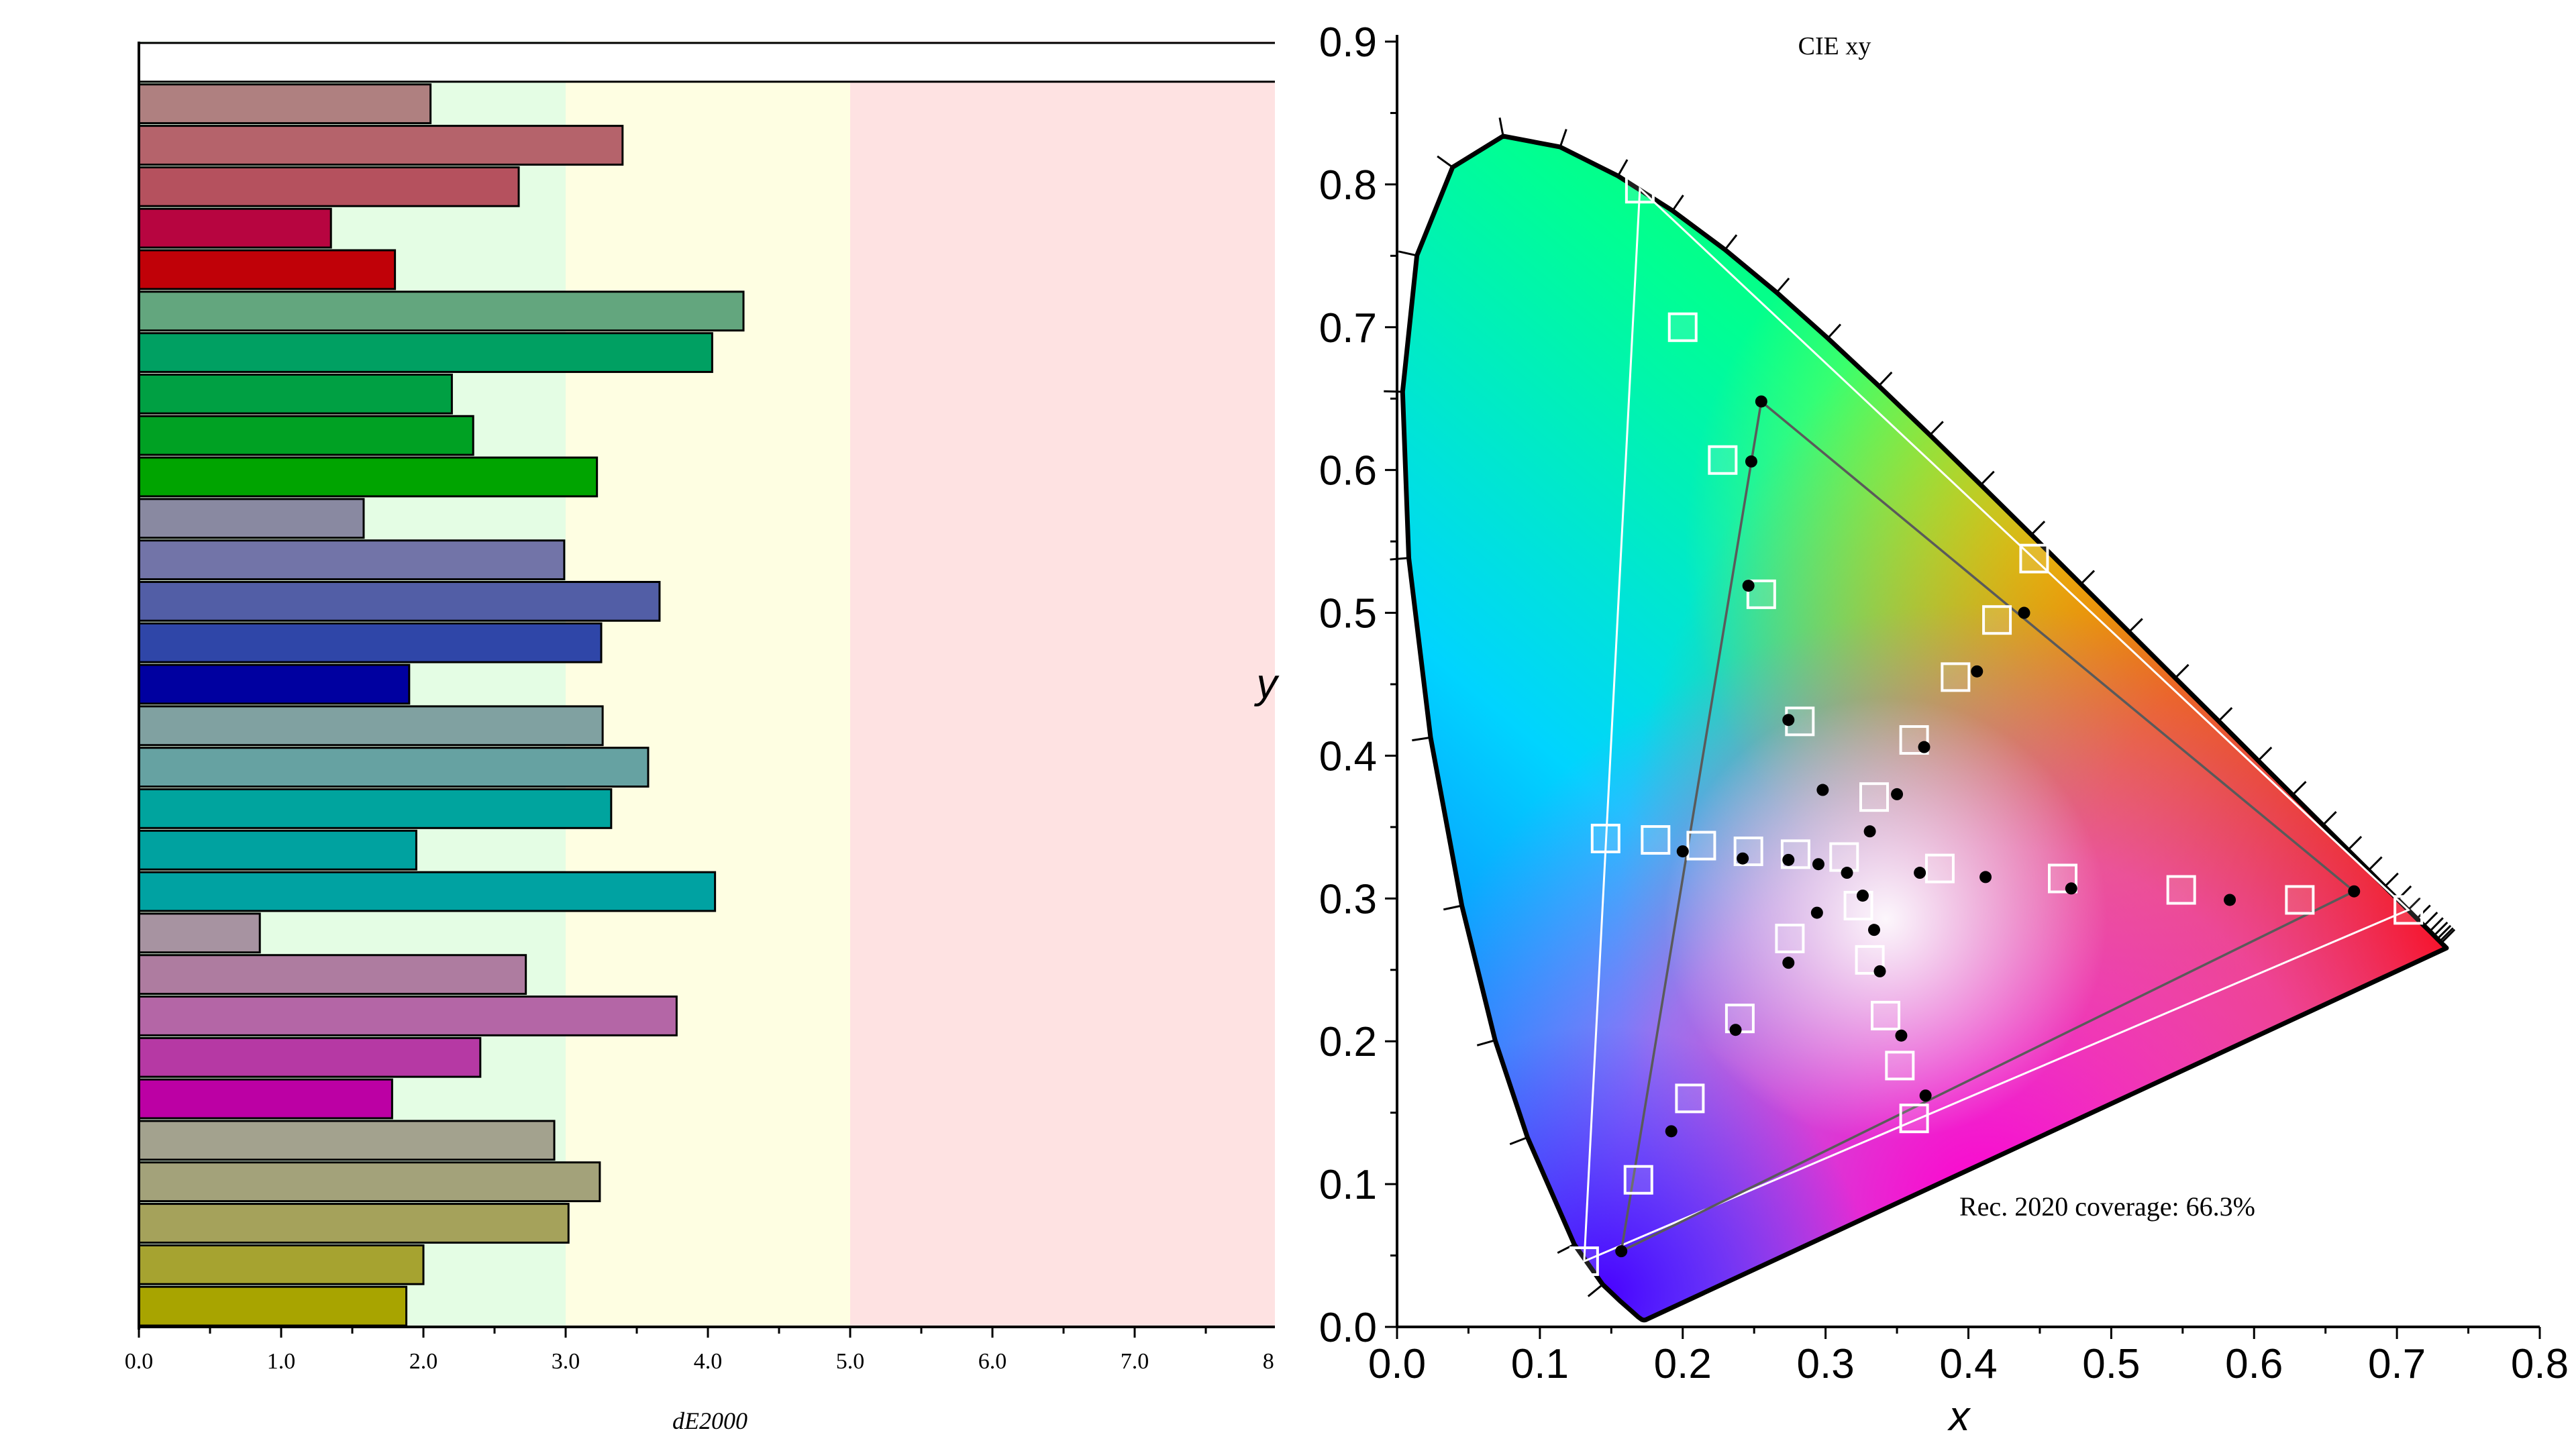 This screenshot has width=2576, height=1449. Describe the element at coordinates (1267, 684) in the screenshot. I see `y-axis-label: y` at that location.